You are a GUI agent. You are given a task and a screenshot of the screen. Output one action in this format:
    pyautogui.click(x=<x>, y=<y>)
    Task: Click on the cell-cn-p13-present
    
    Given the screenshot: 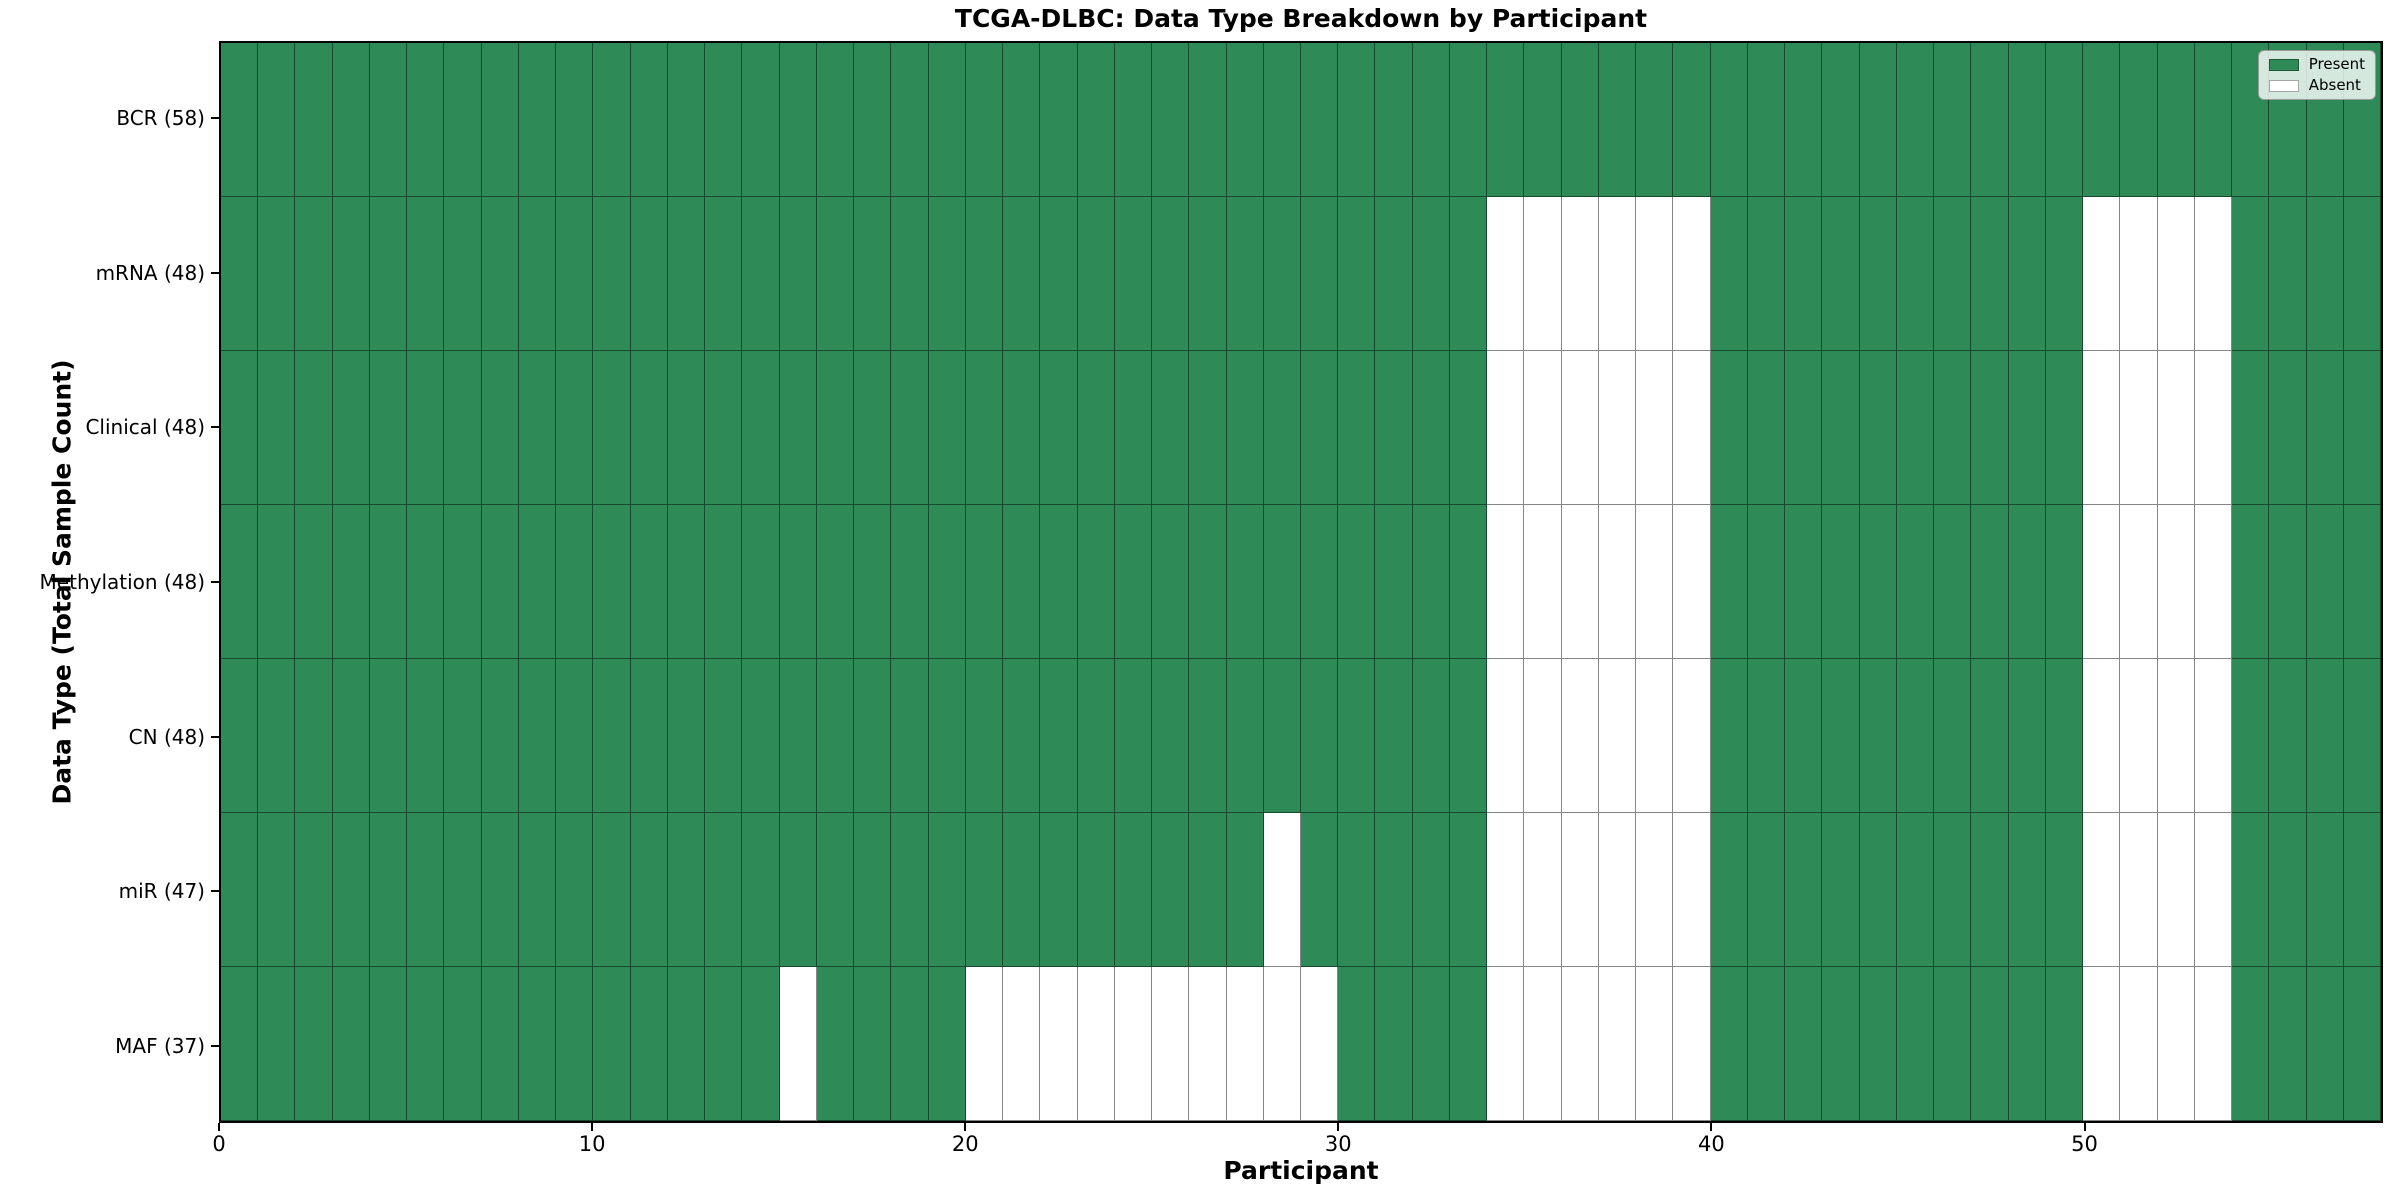 What is the action you would take?
    pyautogui.click(x=724, y=736)
    